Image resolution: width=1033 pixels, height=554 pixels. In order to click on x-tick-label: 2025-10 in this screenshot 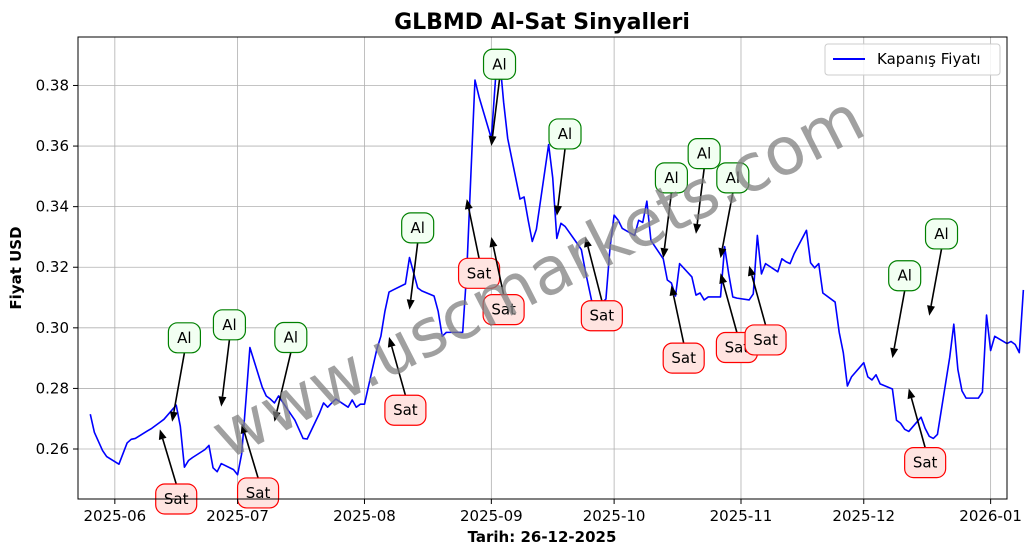, I will do `click(614, 516)`.